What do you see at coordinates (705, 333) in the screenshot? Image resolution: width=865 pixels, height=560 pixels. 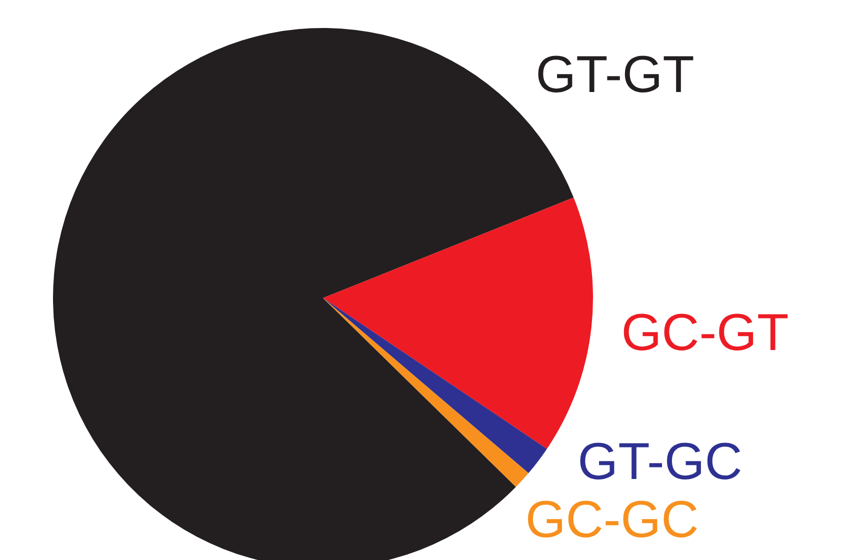 I see `slice-label: GC-GT` at bounding box center [705, 333].